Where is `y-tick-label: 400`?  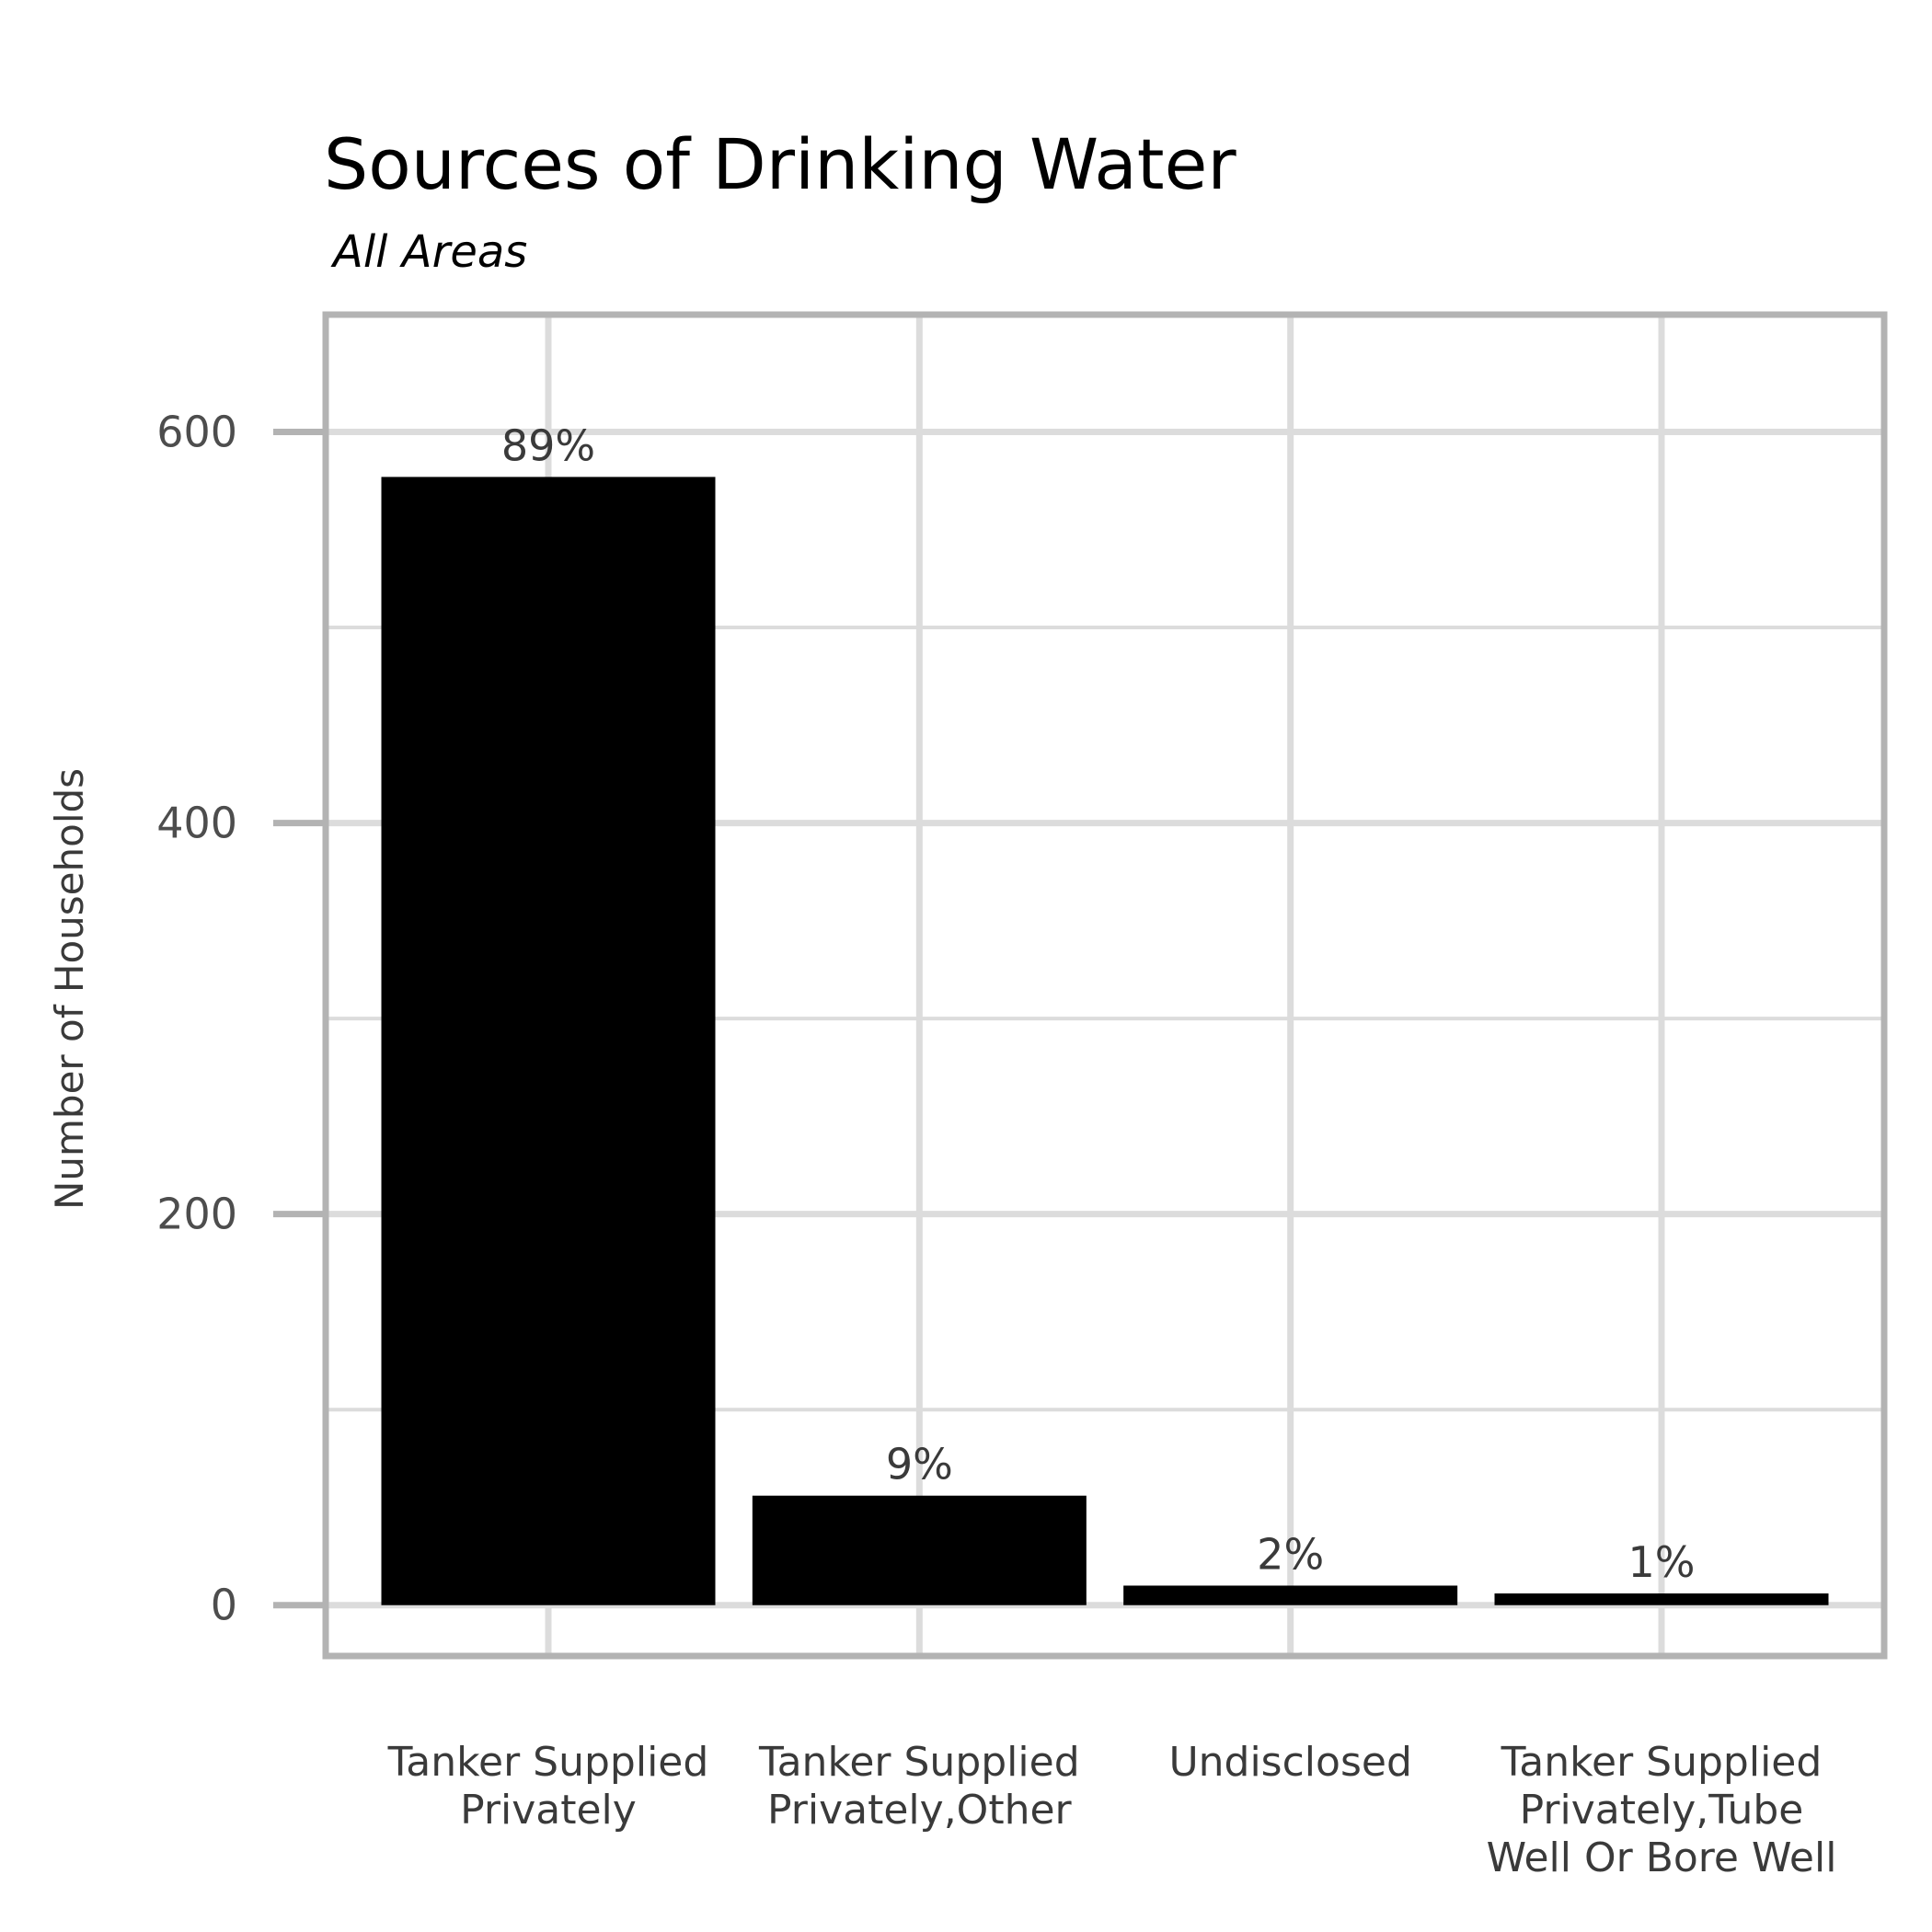
y-tick-label: 400 is located at coordinates (196, 823).